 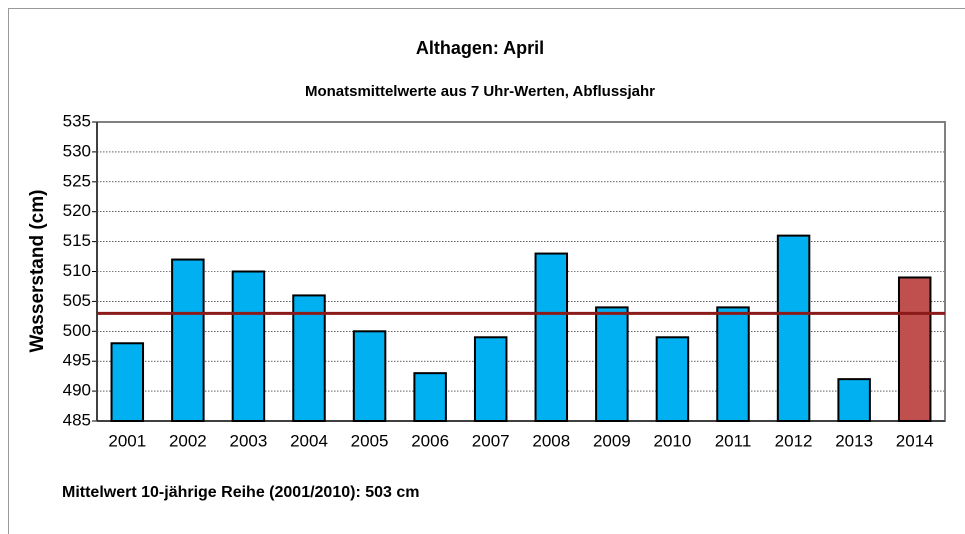 What do you see at coordinates (794, 440) in the screenshot?
I see `x-tick-label: 2012` at bounding box center [794, 440].